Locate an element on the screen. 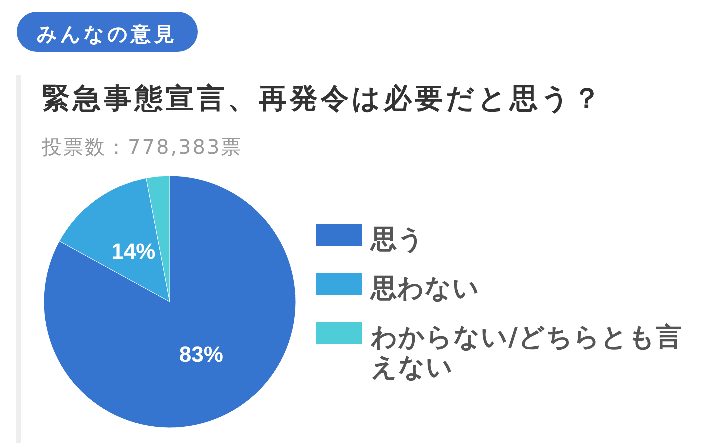 This screenshot has height=443, width=720. data-label: 14% is located at coordinates (134, 251).